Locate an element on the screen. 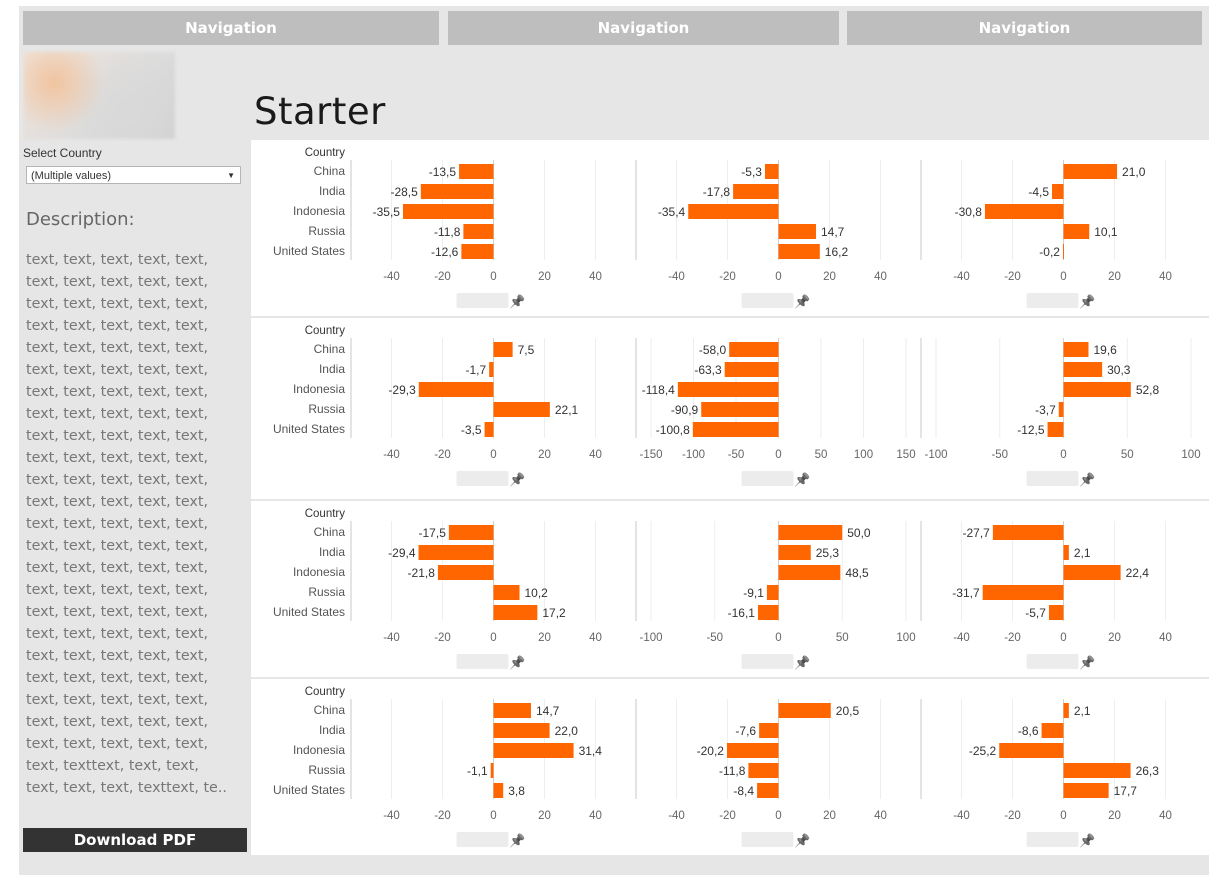 This screenshot has width=1217, height=875. download-pdf-button: Download PDF is located at coordinates (135, 840).